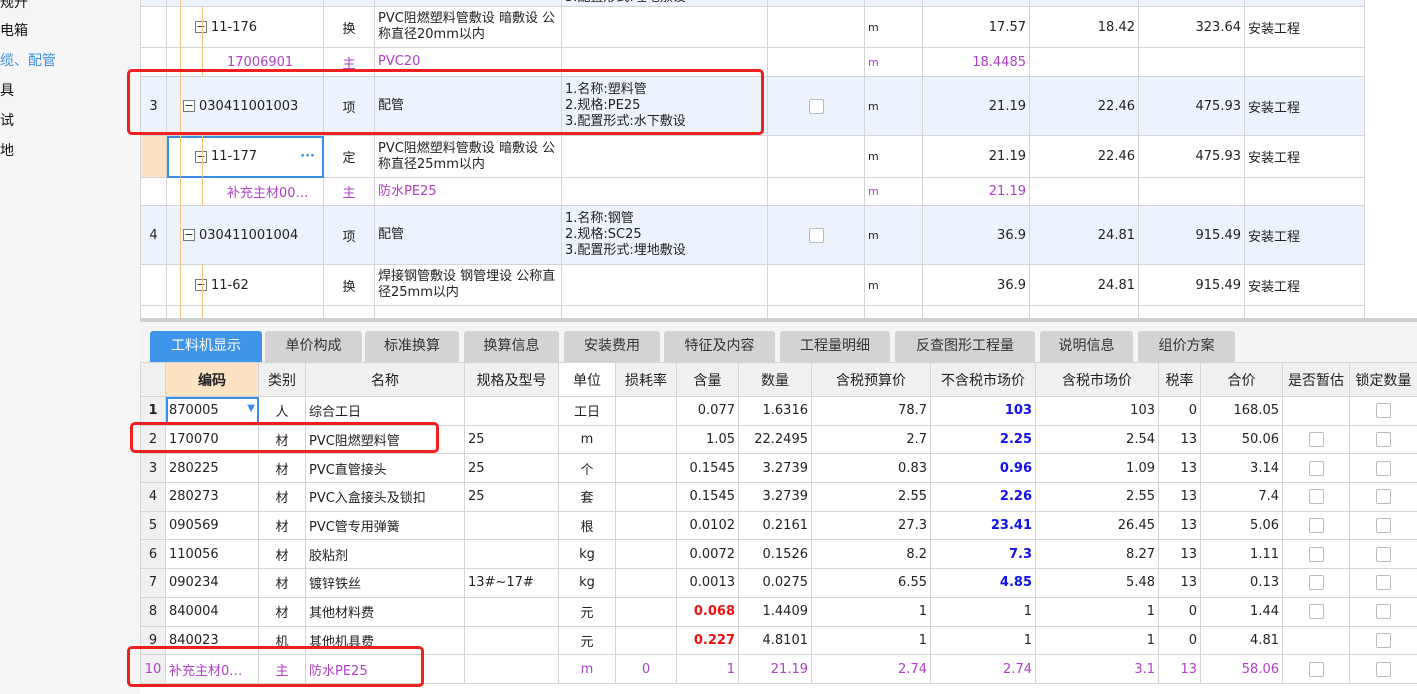  Describe the element at coordinates (313, 346) in the screenshot. I see `tab-1: 单价构成` at that location.